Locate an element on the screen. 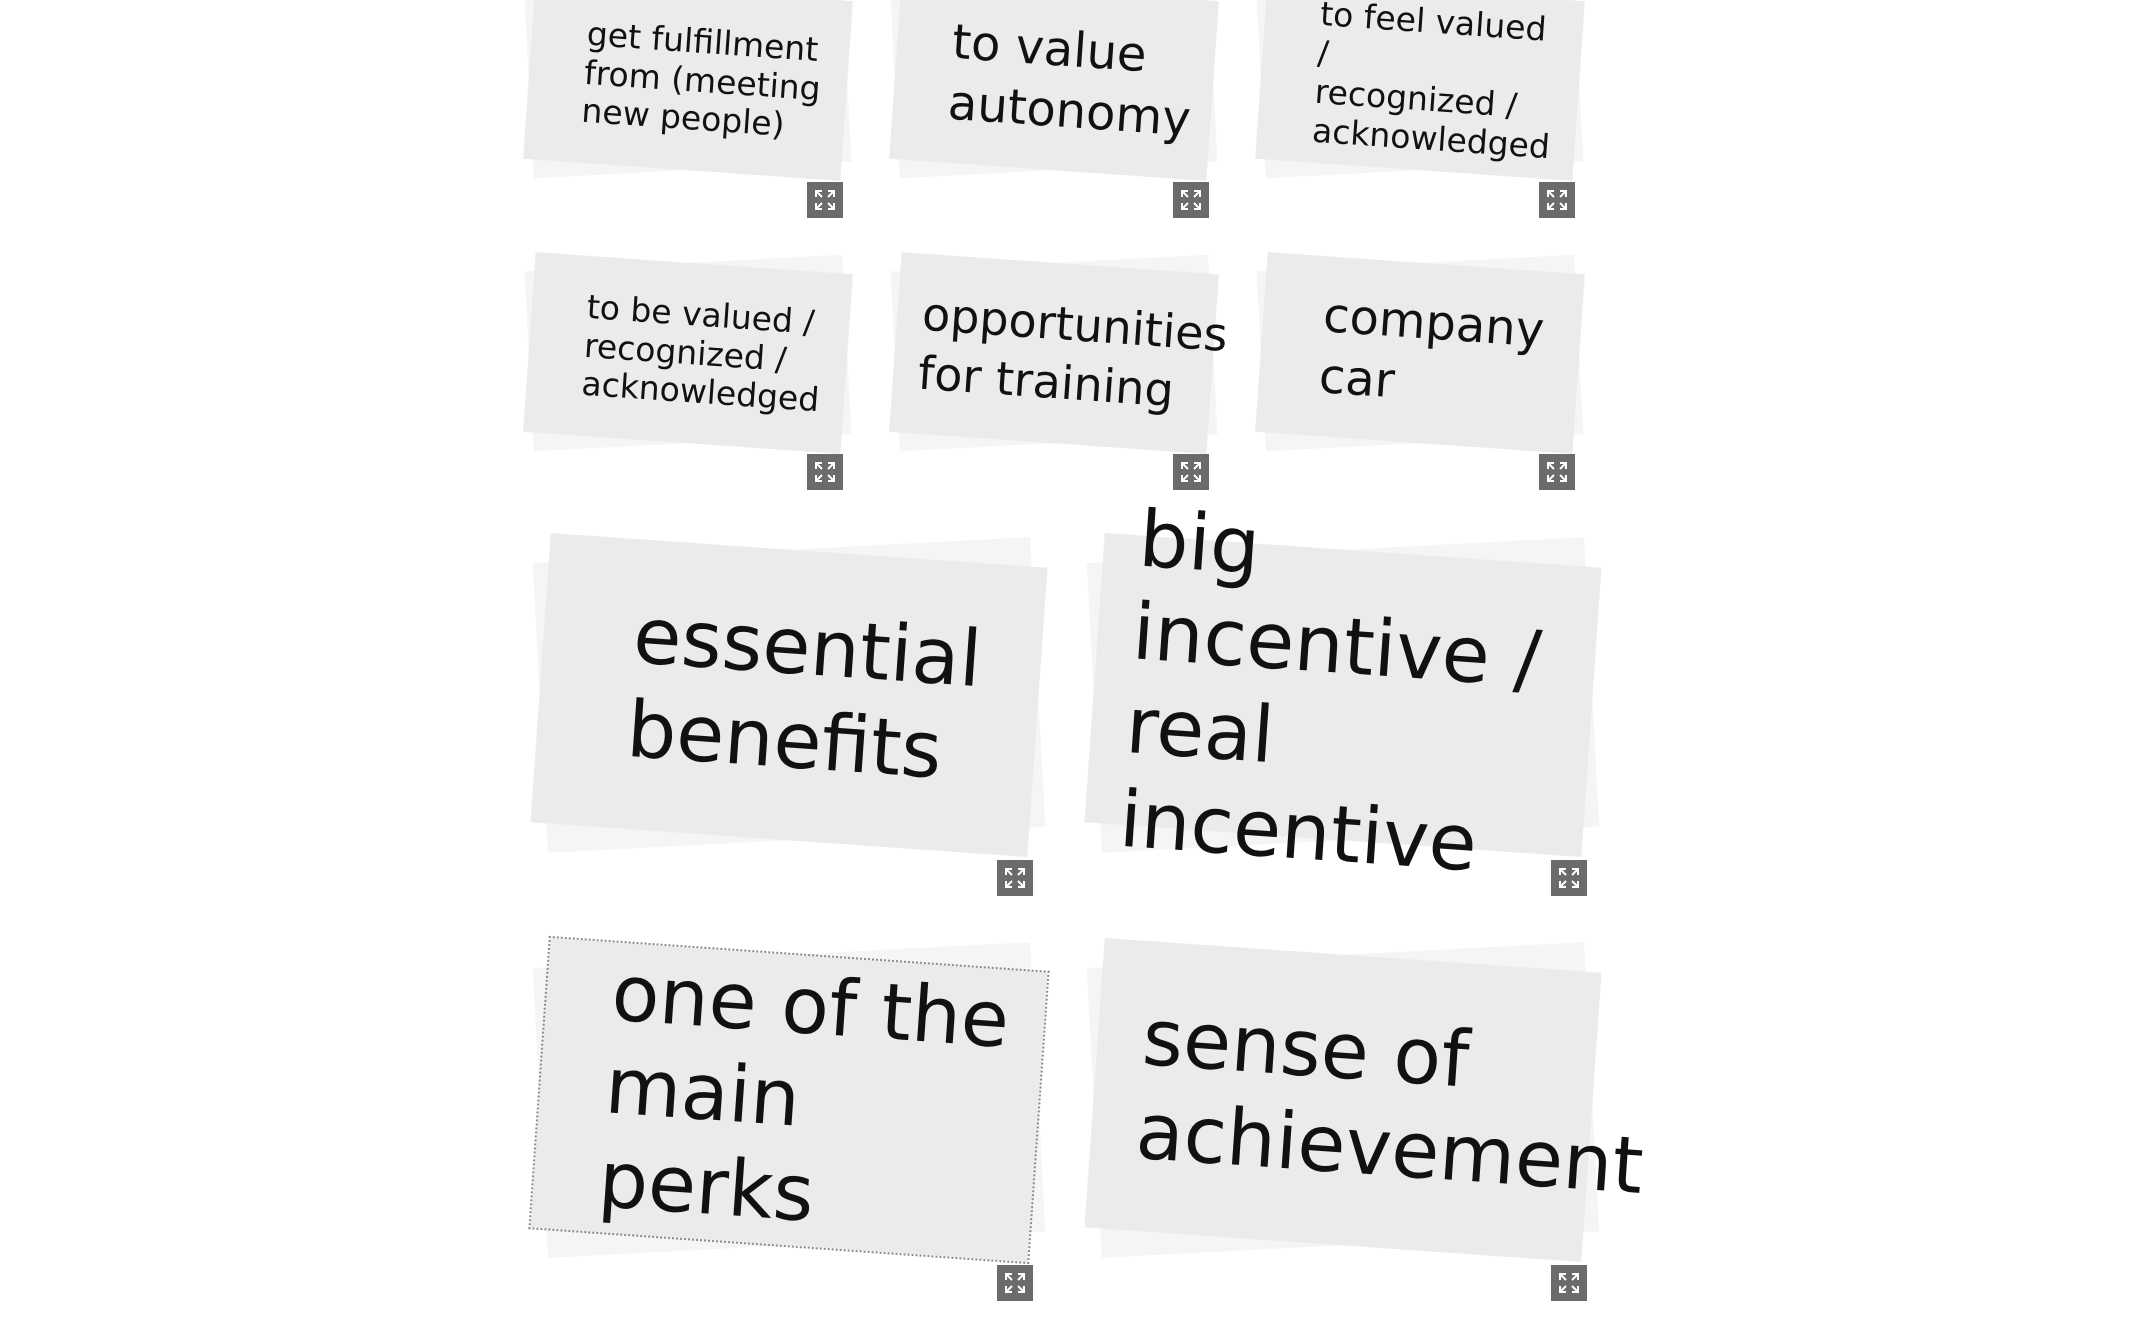 This screenshot has height=1330, width=2148. card-7: essential benefits is located at coordinates (789, 695).